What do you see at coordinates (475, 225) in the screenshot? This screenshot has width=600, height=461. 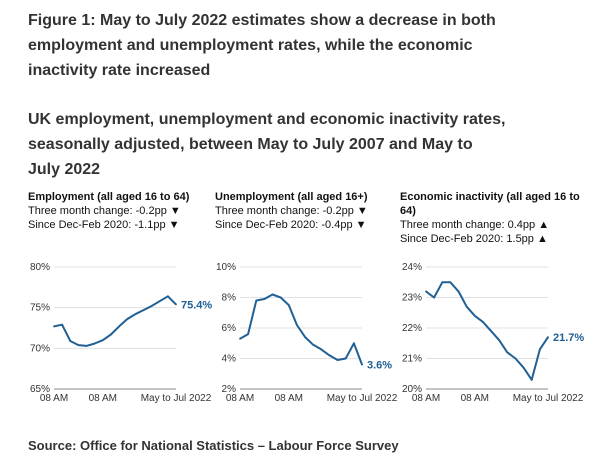 I see `three-month-change: Three month change: 0.4pp ▲` at bounding box center [475, 225].